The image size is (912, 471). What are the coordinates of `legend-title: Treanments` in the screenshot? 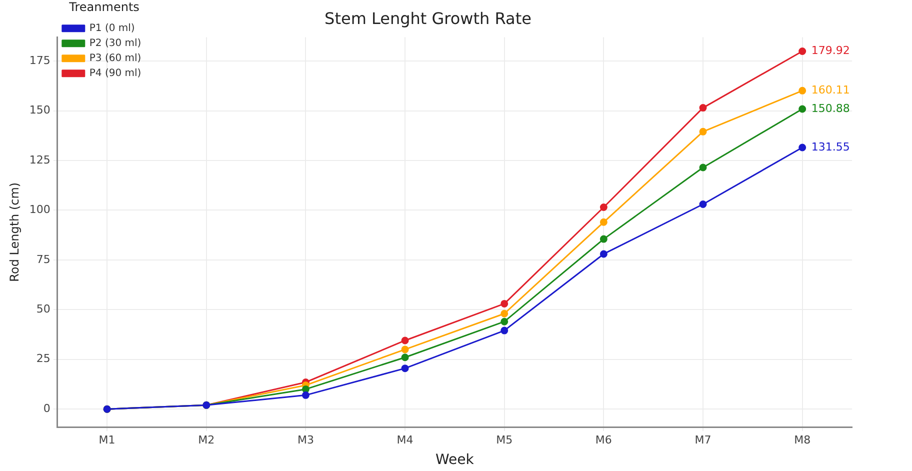 It's located at (104, 7).